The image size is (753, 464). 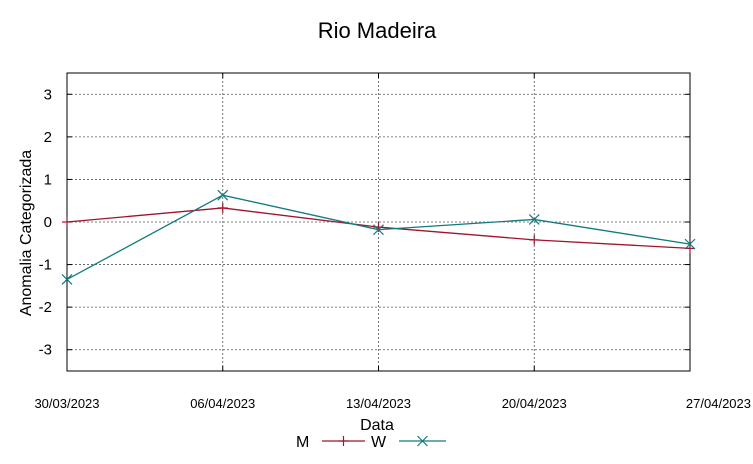 I want to click on y-tick-label: -2, so click(x=45, y=307).